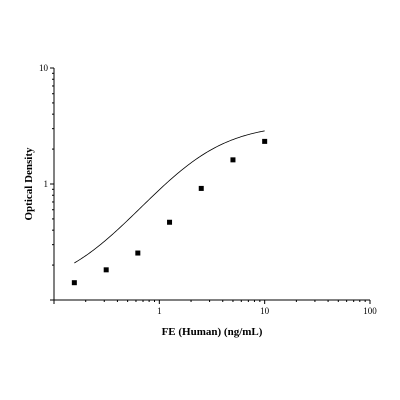 The height and width of the screenshot is (400, 400). I want to click on x-tick-label: 100, so click(370, 311).